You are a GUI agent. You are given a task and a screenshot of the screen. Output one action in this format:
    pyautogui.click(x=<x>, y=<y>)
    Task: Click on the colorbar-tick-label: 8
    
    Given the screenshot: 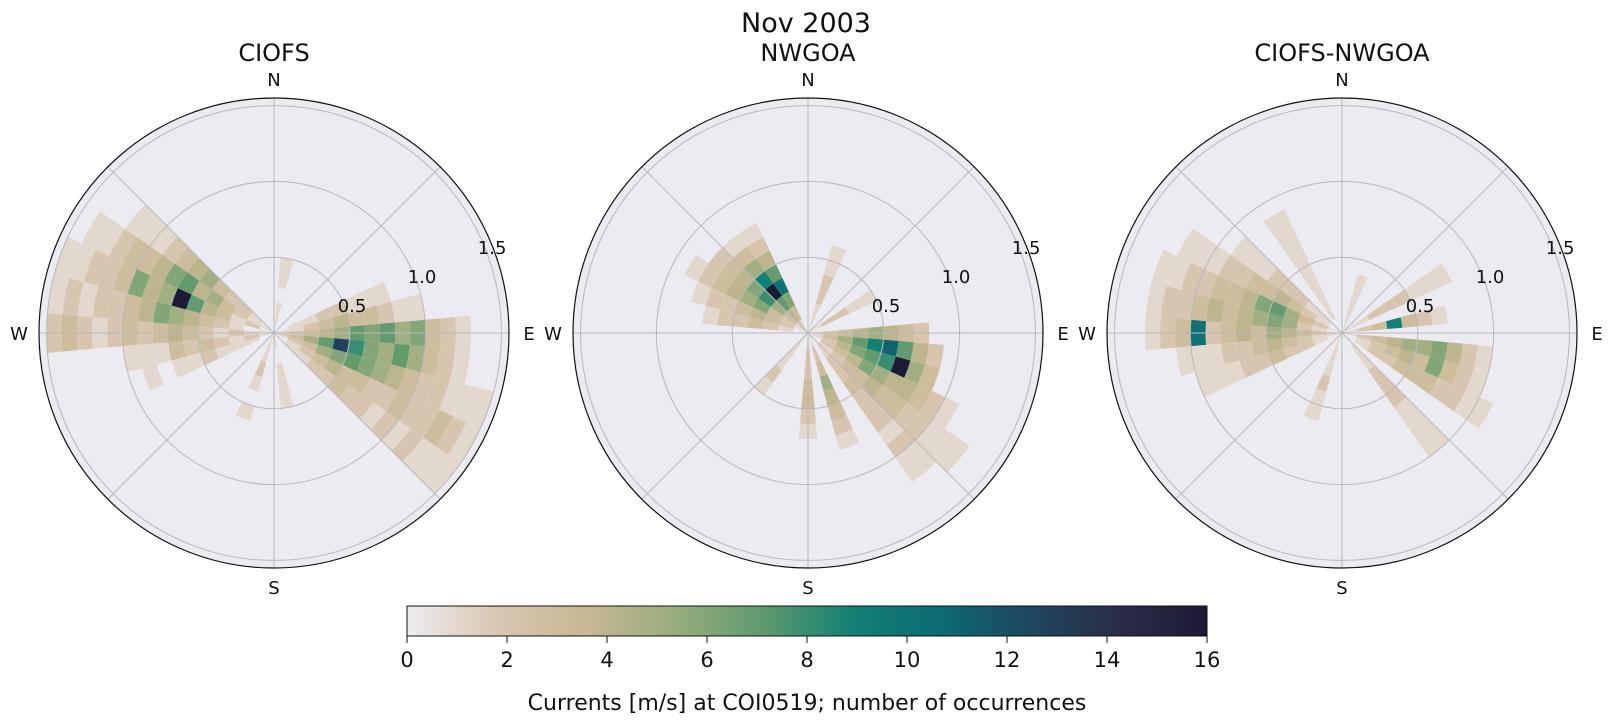 What is the action you would take?
    pyautogui.click(x=806, y=660)
    